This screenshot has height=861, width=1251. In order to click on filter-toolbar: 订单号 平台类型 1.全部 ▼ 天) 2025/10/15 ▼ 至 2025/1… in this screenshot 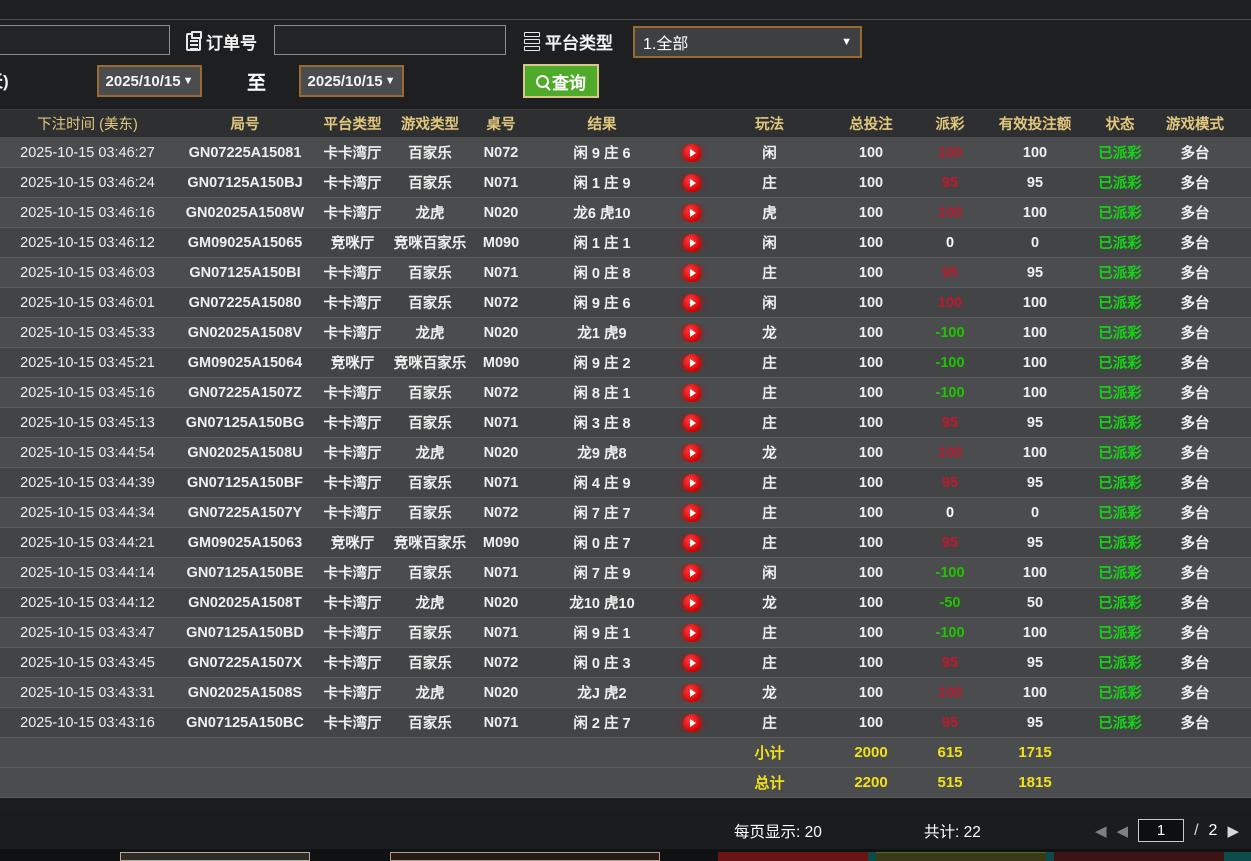, I will do `click(625, 55)`.